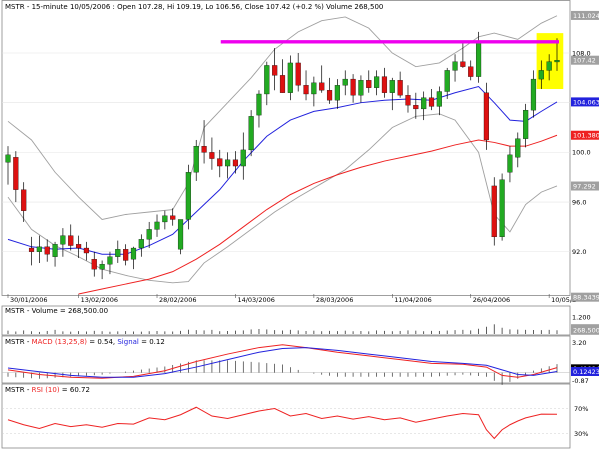 The image size is (600, 450). What do you see at coordinates (99, 300) in the screenshot?
I see `x-axis-label: 13/02/2006` at bounding box center [99, 300].